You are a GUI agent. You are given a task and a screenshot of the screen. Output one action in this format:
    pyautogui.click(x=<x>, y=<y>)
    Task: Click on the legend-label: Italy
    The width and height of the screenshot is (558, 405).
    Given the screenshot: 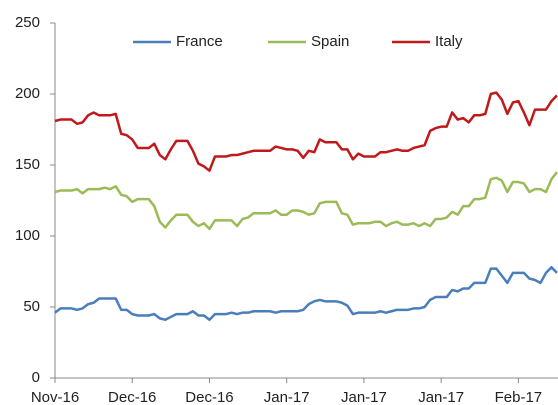 What is the action you would take?
    pyautogui.click(x=449, y=41)
    